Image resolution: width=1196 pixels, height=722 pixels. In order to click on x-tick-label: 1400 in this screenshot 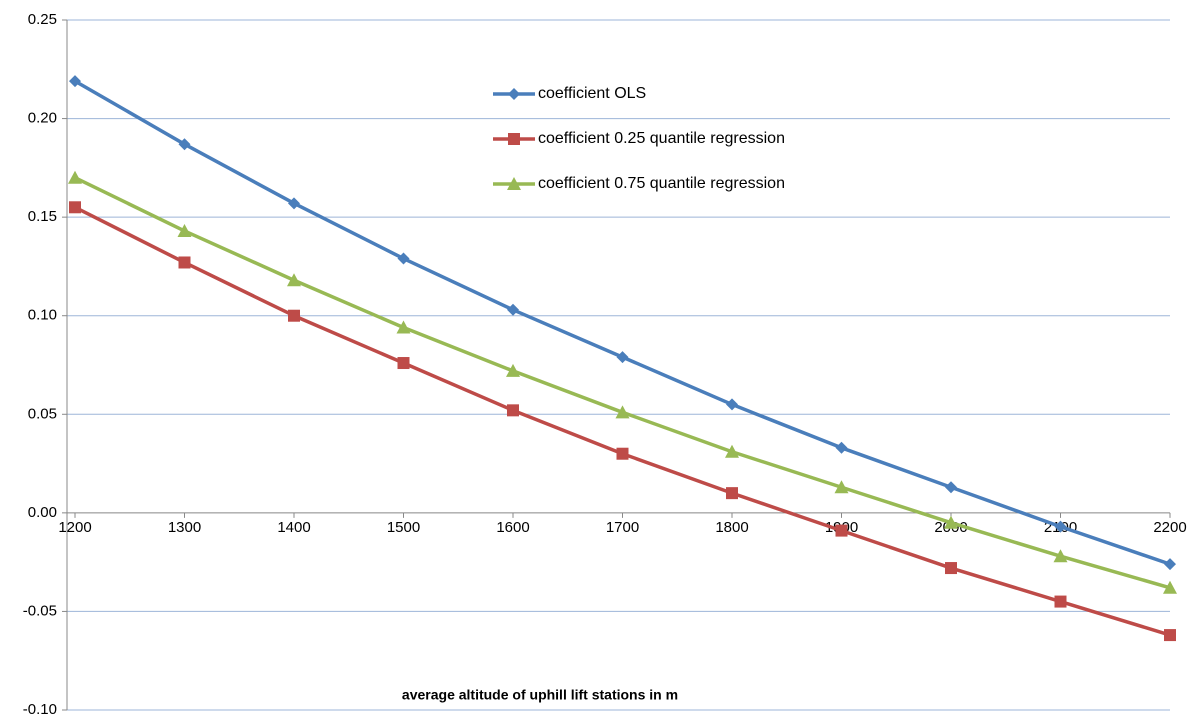, I will do `click(293, 527)`.